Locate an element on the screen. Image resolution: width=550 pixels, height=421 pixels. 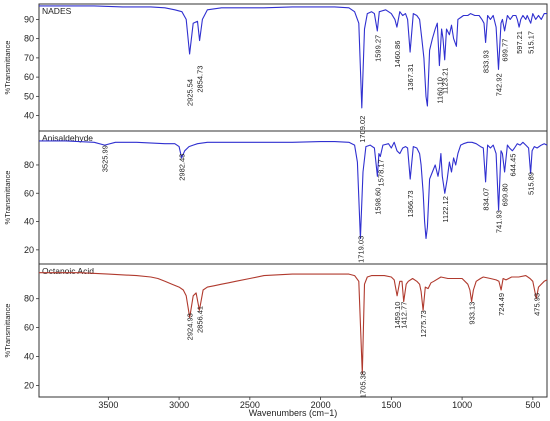
y-tick-label: 50 is located at coordinates (29, 96).